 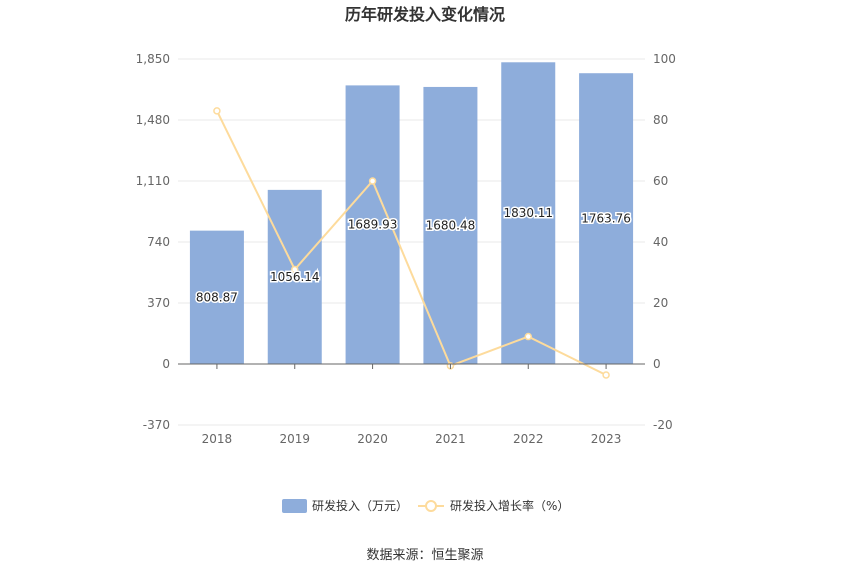 What do you see at coordinates (294, 439) in the screenshot?
I see `x-tick-label: 2019` at bounding box center [294, 439].